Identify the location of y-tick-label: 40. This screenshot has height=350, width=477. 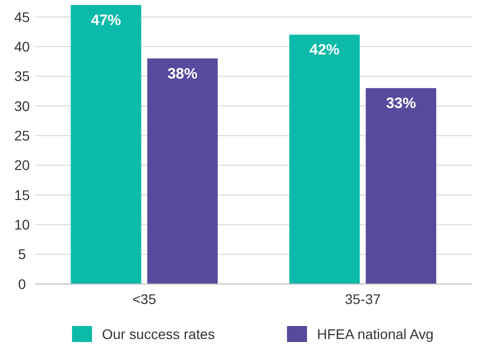
(22, 46).